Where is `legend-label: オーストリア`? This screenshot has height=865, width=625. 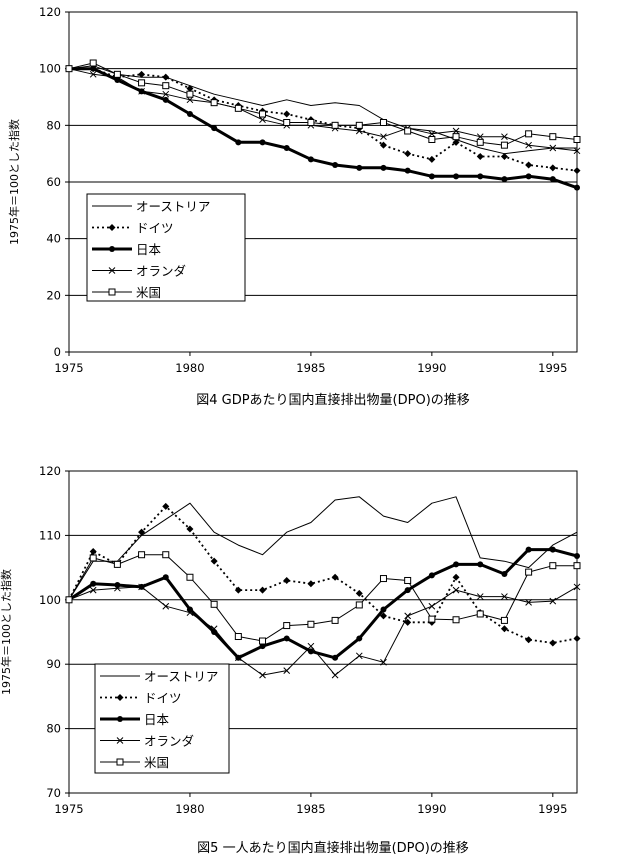 legend-label: オーストリア is located at coordinates (173, 206).